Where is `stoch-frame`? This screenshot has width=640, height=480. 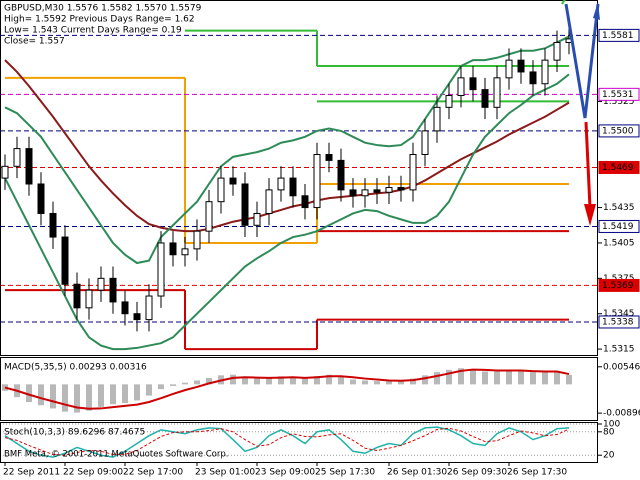
stoch-frame is located at coordinates (299, 442).